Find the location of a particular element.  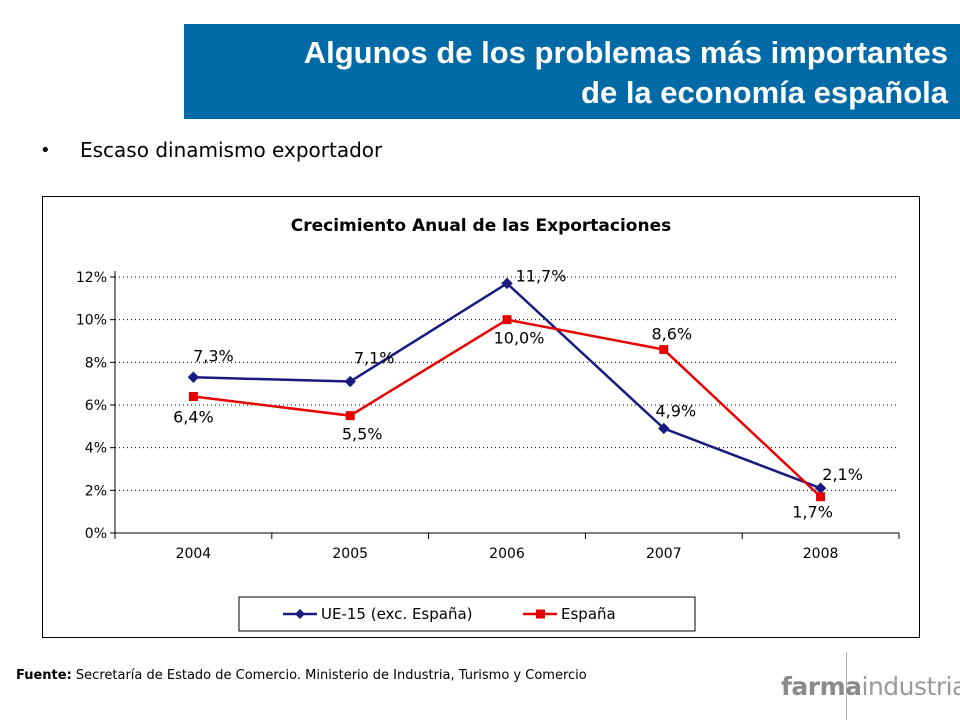

data-label: 4,9% is located at coordinates (675, 410).